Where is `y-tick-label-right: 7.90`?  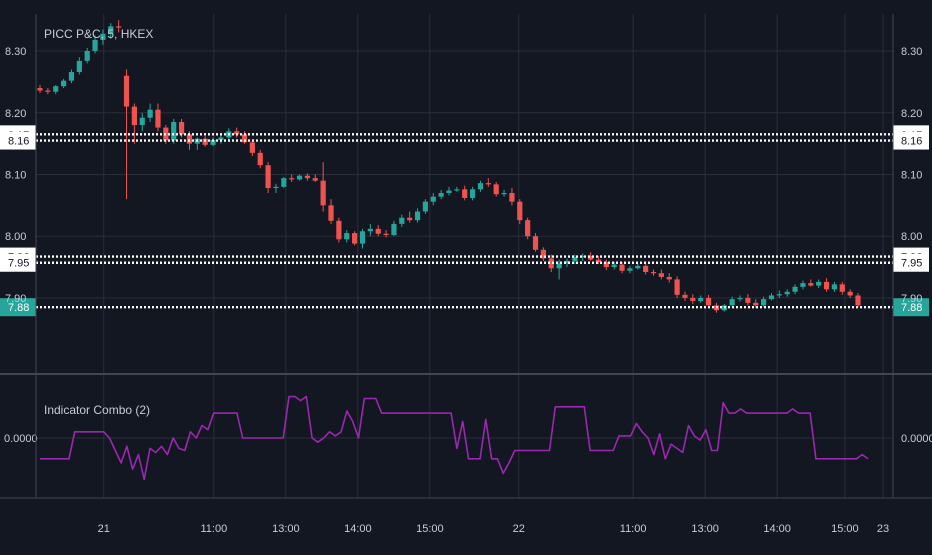 y-tick-label-right: 7.90 is located at coordinates (911, 299).